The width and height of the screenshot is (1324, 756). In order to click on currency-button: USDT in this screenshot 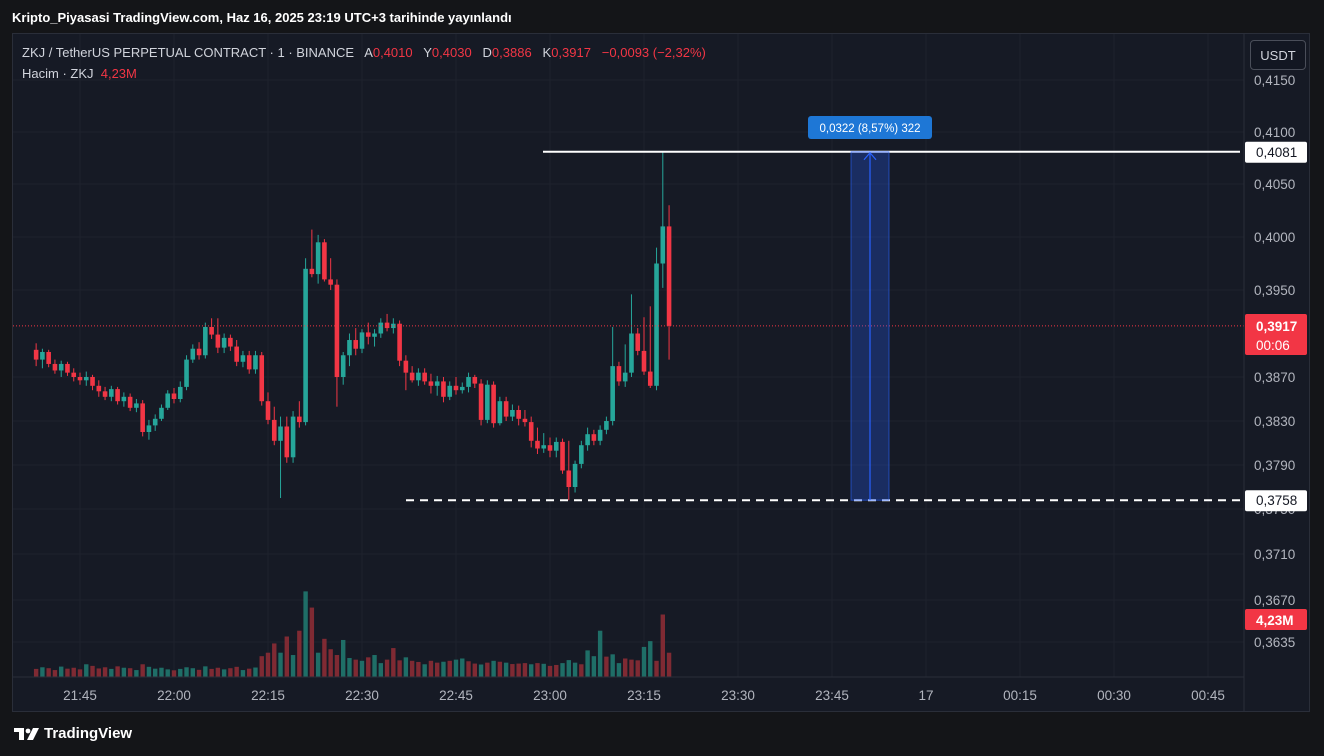, I will do `click(1278, 55)`.